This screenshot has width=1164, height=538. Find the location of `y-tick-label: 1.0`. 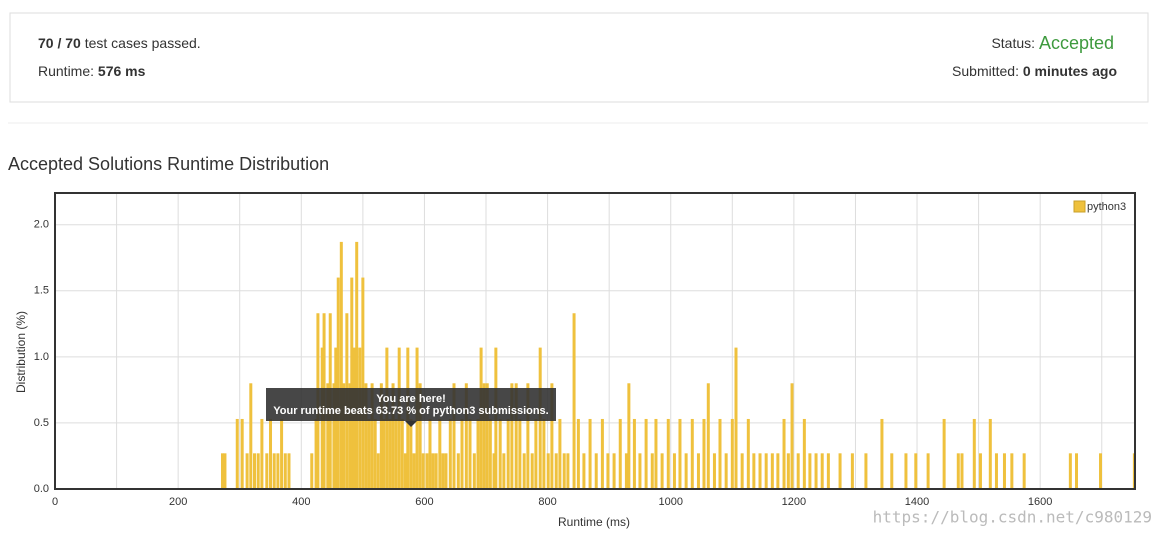

y-tick-label: 1.0 is located at coordinates (41, 357).